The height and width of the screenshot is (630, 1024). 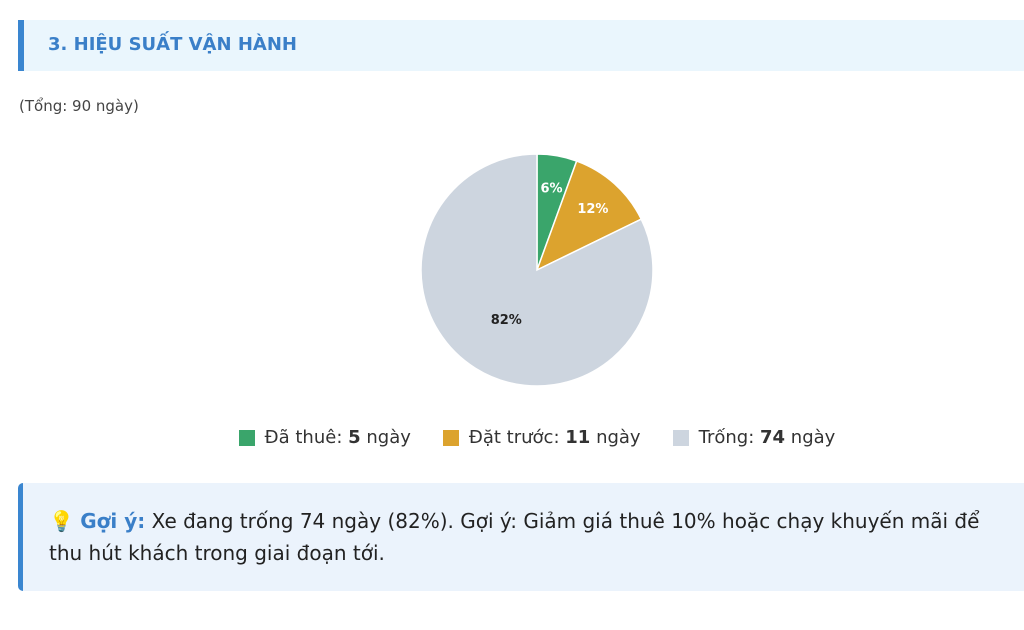 I want to click on slice-label: 12%, so click(x=592, y=209).